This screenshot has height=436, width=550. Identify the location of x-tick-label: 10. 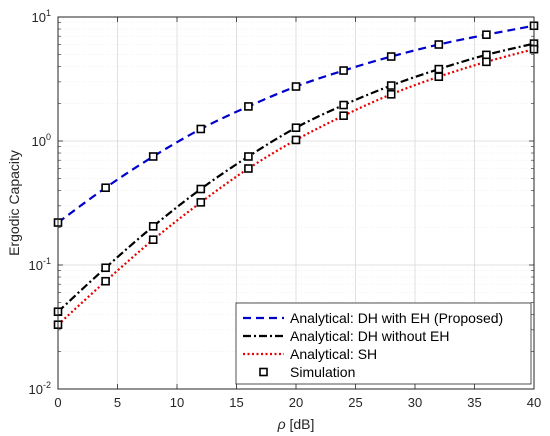
(177, 402).